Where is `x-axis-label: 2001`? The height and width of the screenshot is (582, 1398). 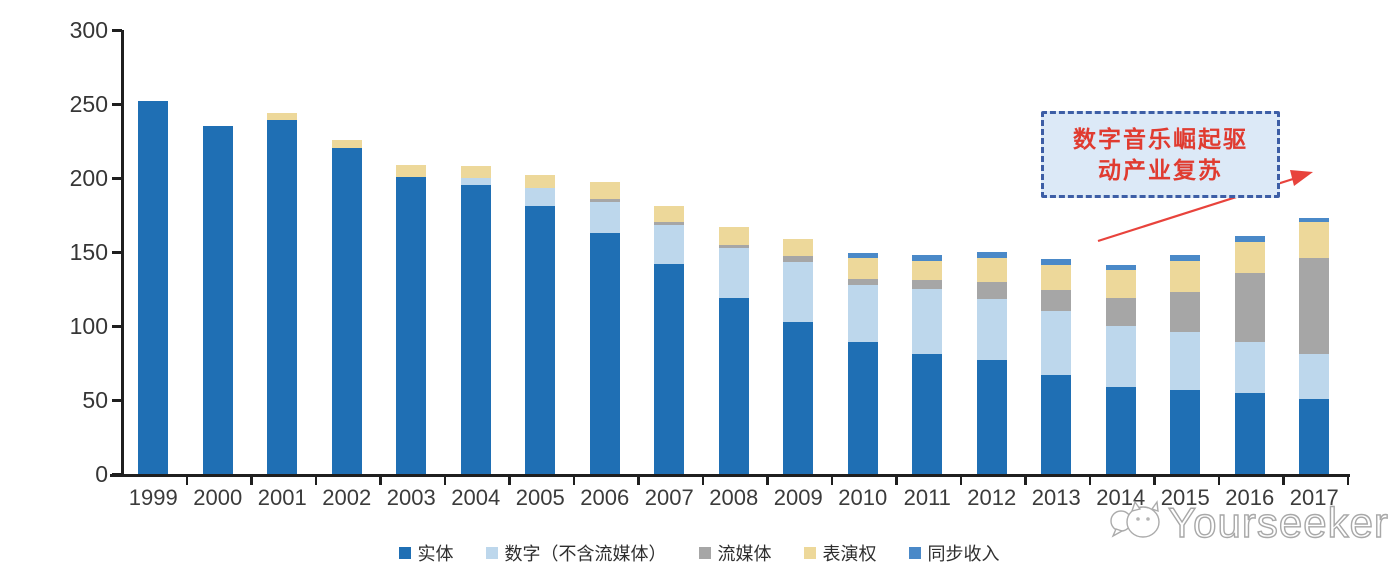
x-axis-label: 2001 is located at coordinates (282, 497).